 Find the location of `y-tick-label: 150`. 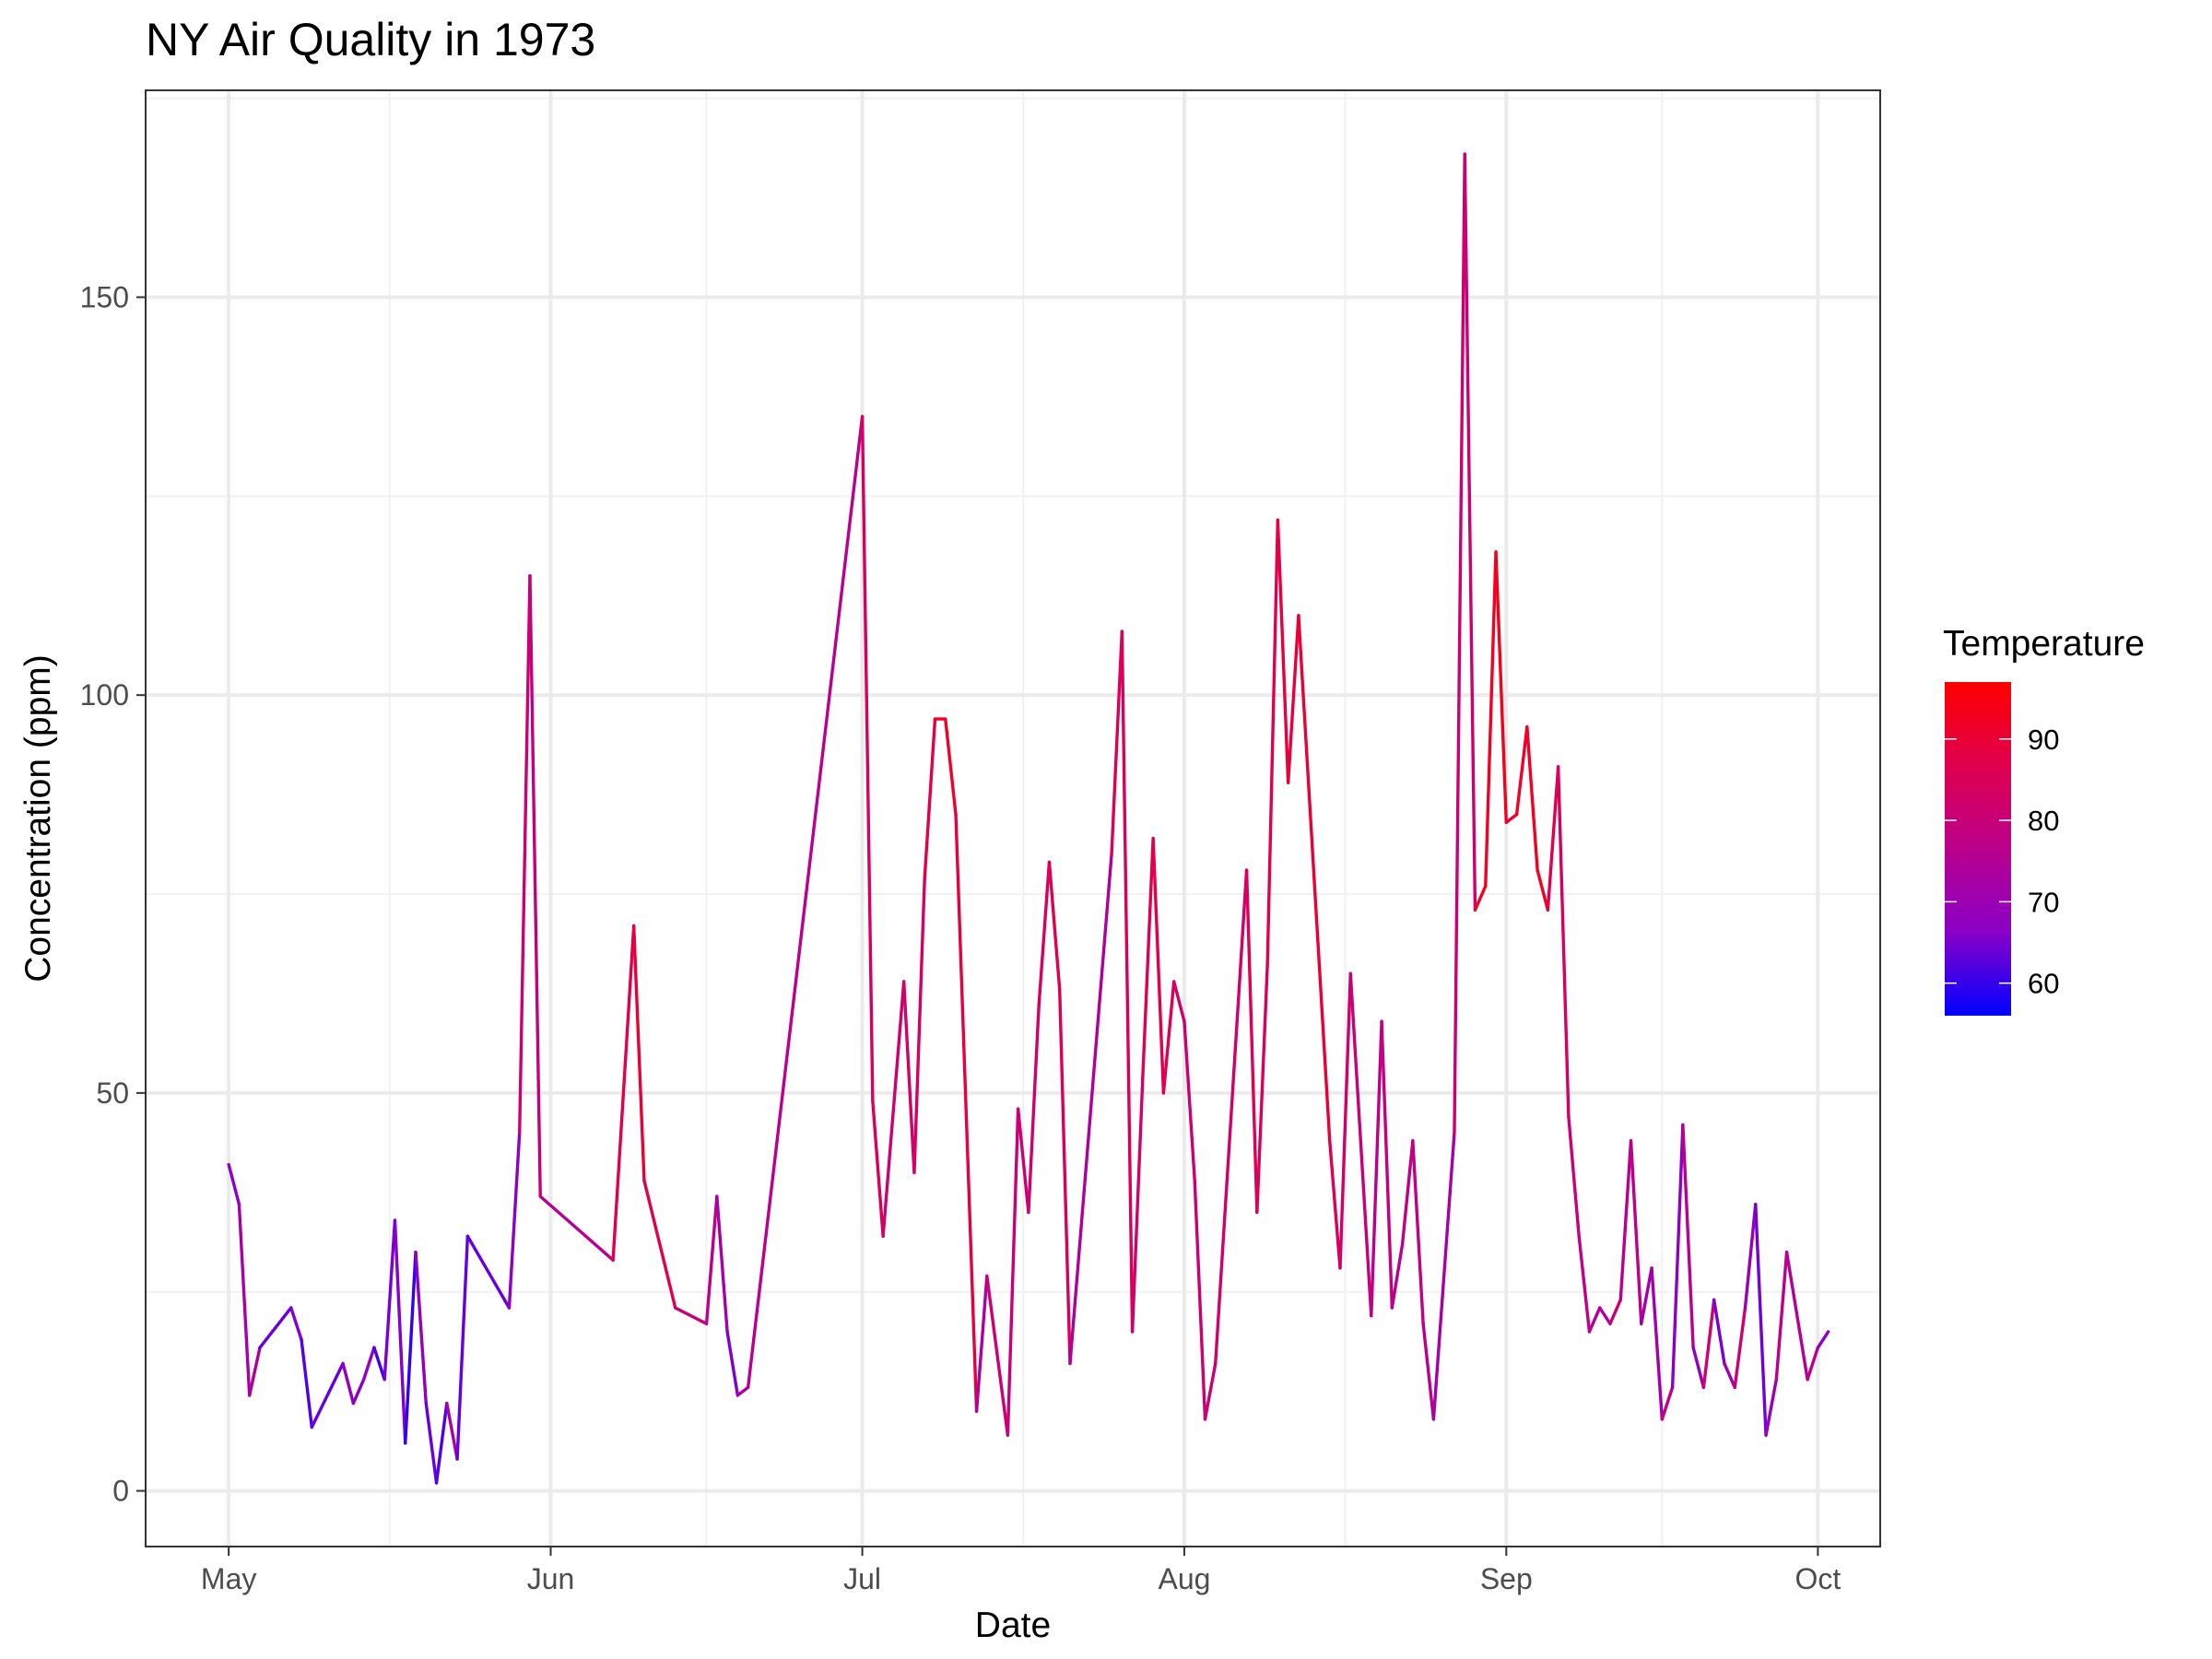

y-tick-label: 150 is located at coordinates (104, 296).